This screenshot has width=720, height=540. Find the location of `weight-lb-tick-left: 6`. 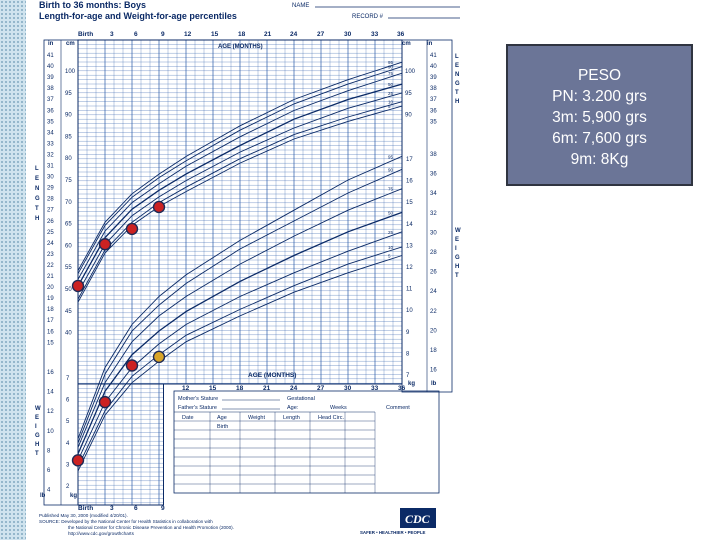

weight-lb-tick-left: 6 is located at coordinates (49, 471).